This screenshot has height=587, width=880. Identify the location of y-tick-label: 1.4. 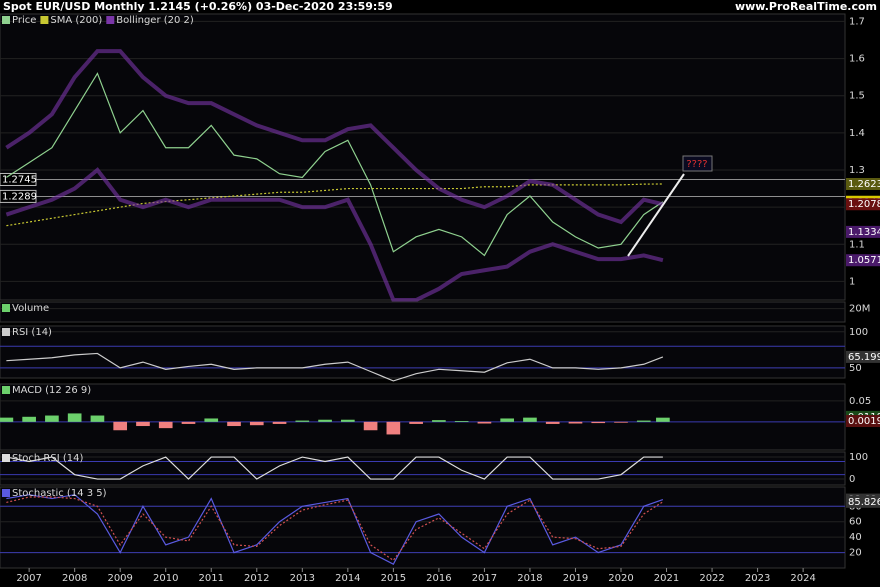
(857, 133).